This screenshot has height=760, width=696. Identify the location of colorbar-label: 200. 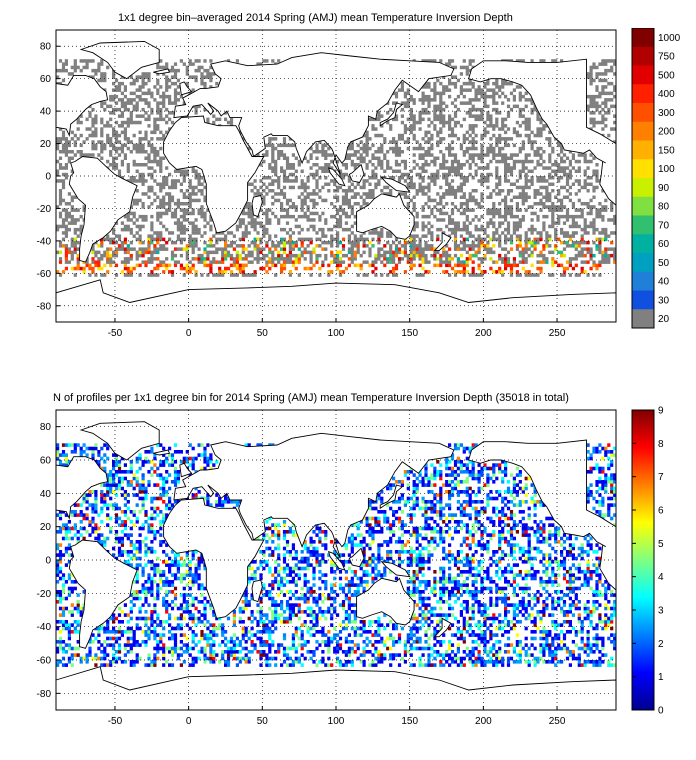
(666, 132).